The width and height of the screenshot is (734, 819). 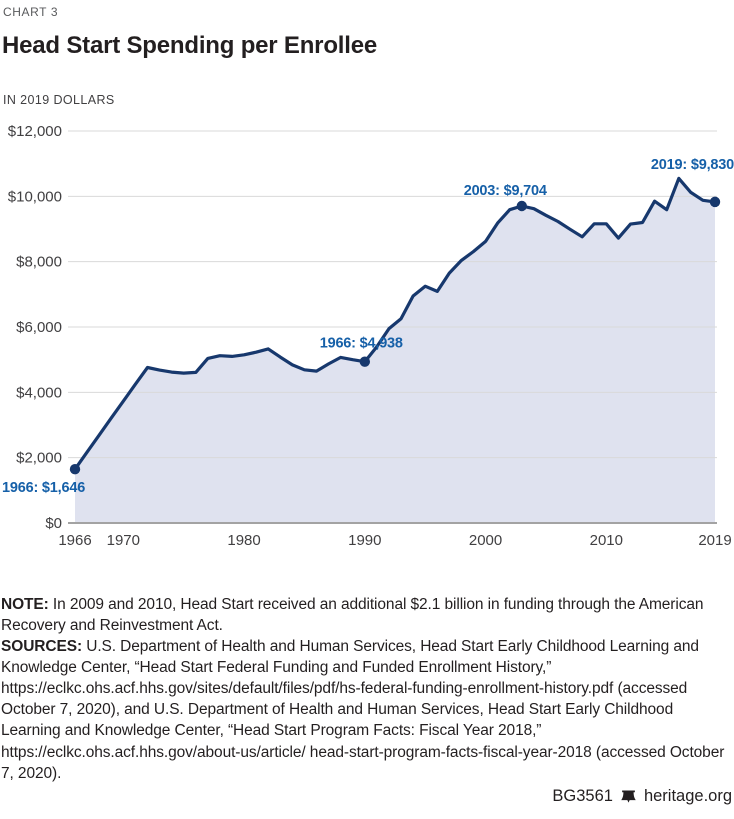 I want to click on site-name: heritage.org, so click(x=687, y=796).